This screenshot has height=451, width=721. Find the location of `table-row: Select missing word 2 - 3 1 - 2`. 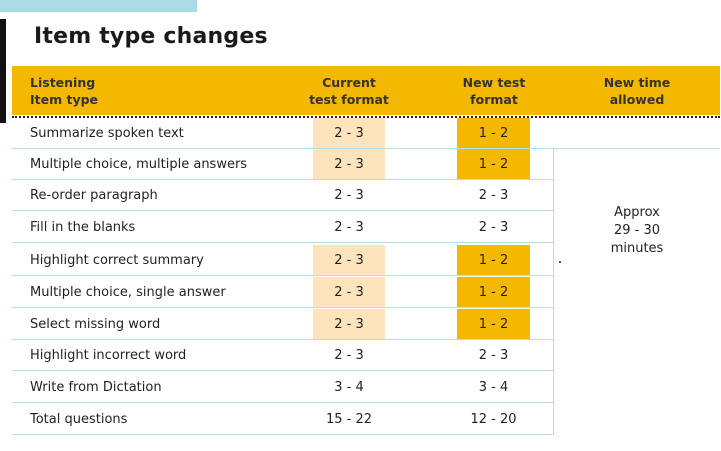

table-row: Select missing word 2 - 3 1 - 2 is located at coordinates (366, 324).